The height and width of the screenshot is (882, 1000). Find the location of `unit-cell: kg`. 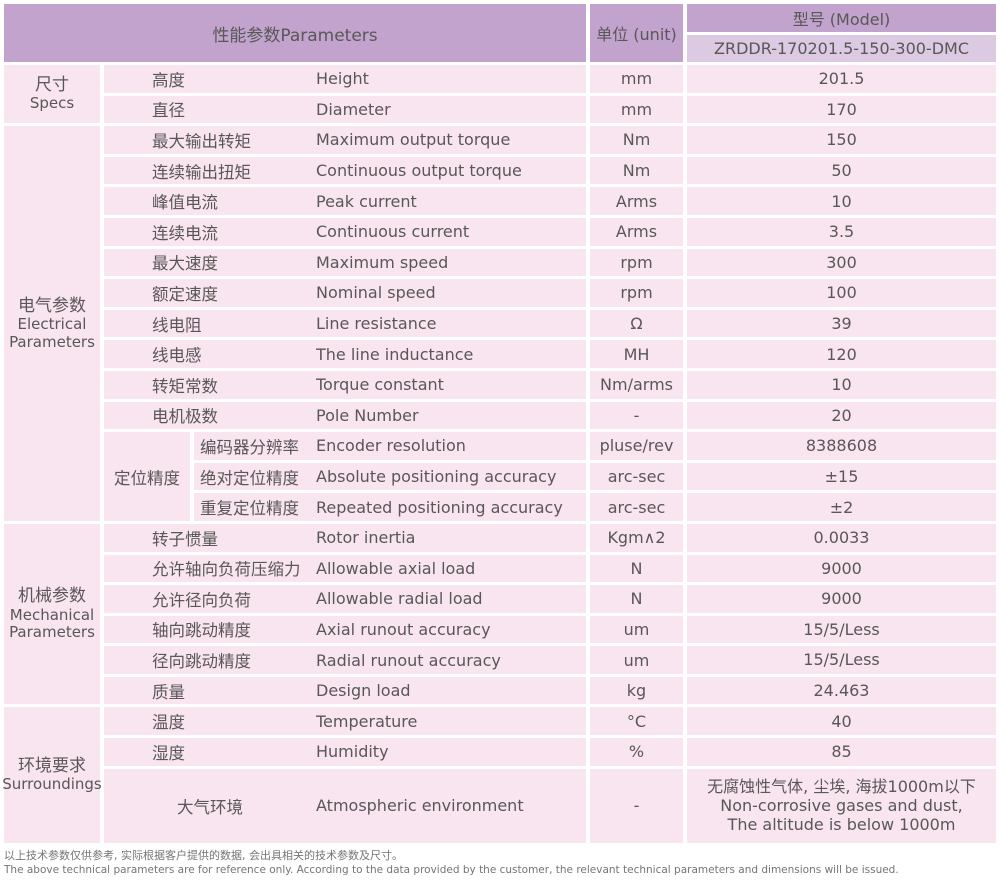

unit-cell: kg is located at coordinates (636, 690).